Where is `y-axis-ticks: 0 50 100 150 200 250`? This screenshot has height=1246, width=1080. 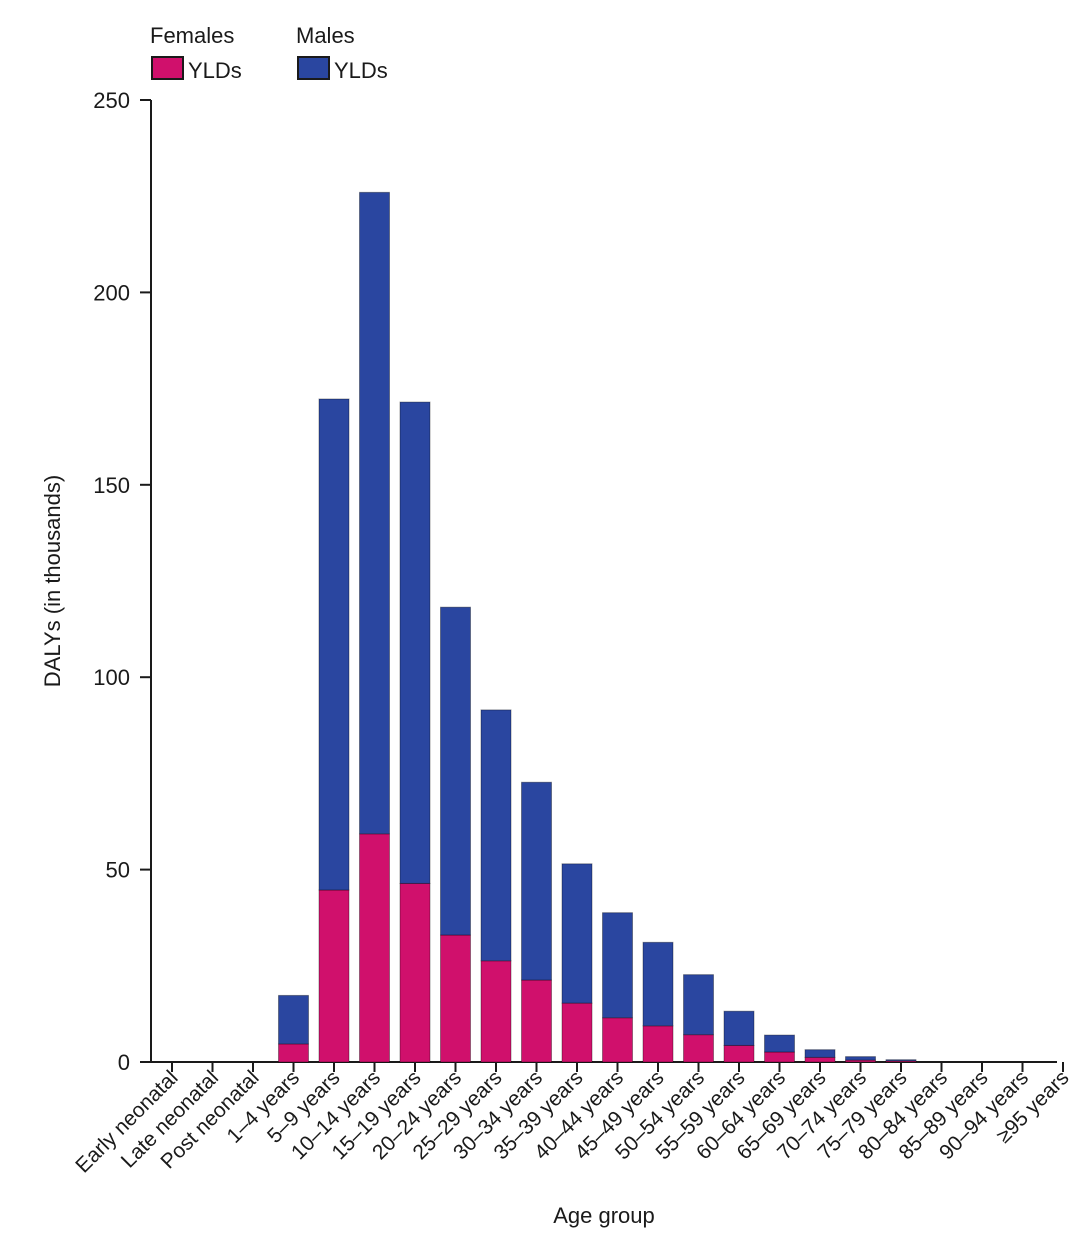
y-axis-ticks: 0 50 100 150 200 250 is located at coordinates (122, 581).